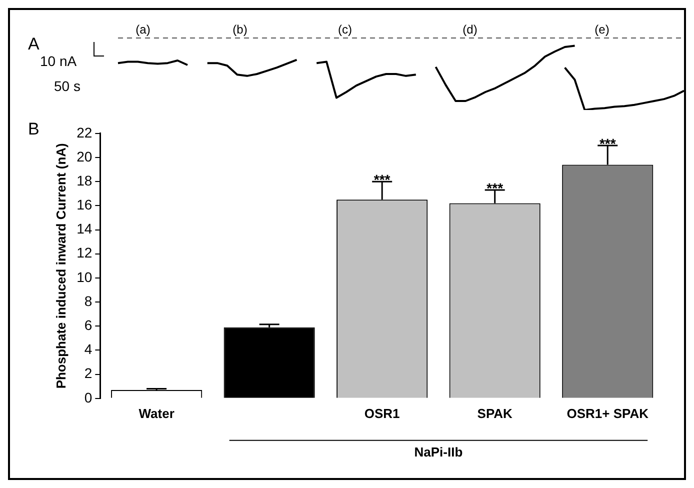  Describe the element at coordinates (84, 132) in the screenshot. I see `y-tick-label: 22` at that location.